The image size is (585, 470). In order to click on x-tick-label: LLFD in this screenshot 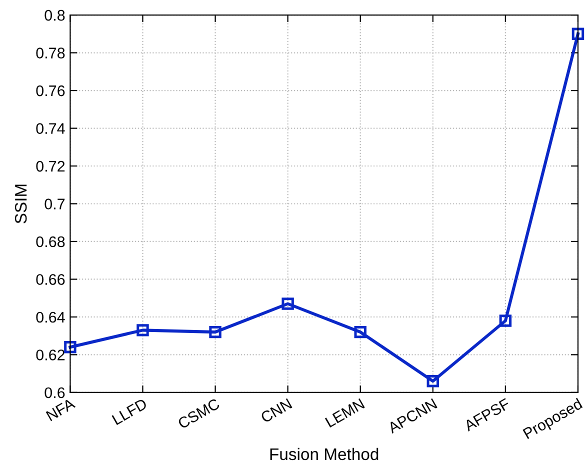, I will do `click(130, 411)`.